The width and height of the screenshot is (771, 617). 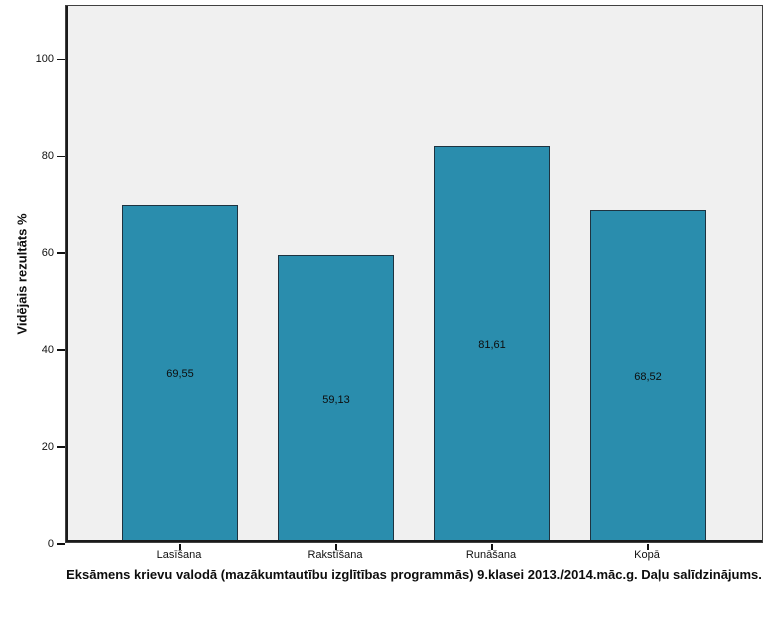 What do you see at coordinates (335, 555) in the screenshot?
I see `x-category-label-2: Rakstīšana` at bounding box center [335, 555].